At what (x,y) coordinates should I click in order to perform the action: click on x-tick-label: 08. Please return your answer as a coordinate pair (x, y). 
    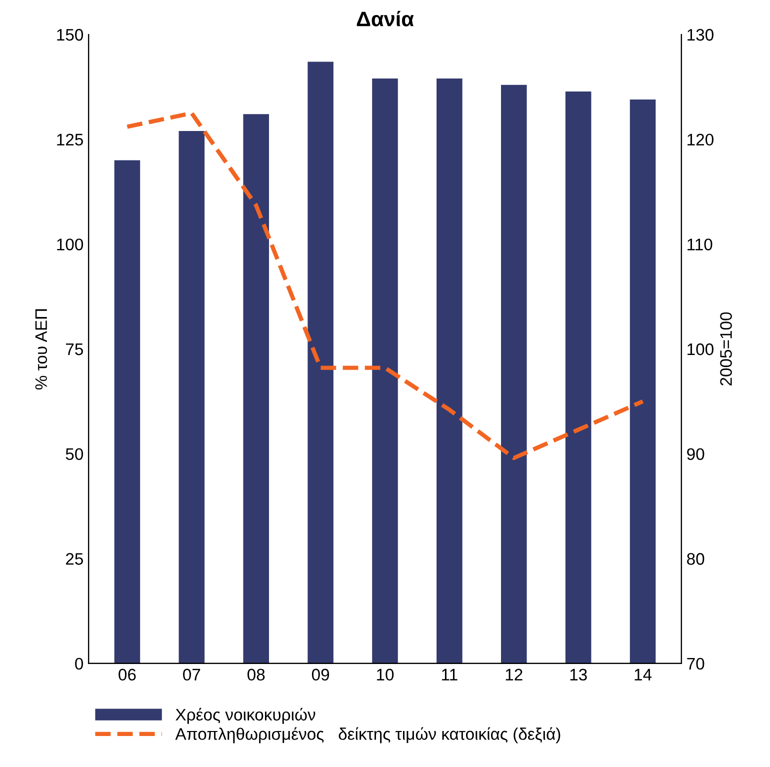
    Looking at the image, I should click on (256, 674).